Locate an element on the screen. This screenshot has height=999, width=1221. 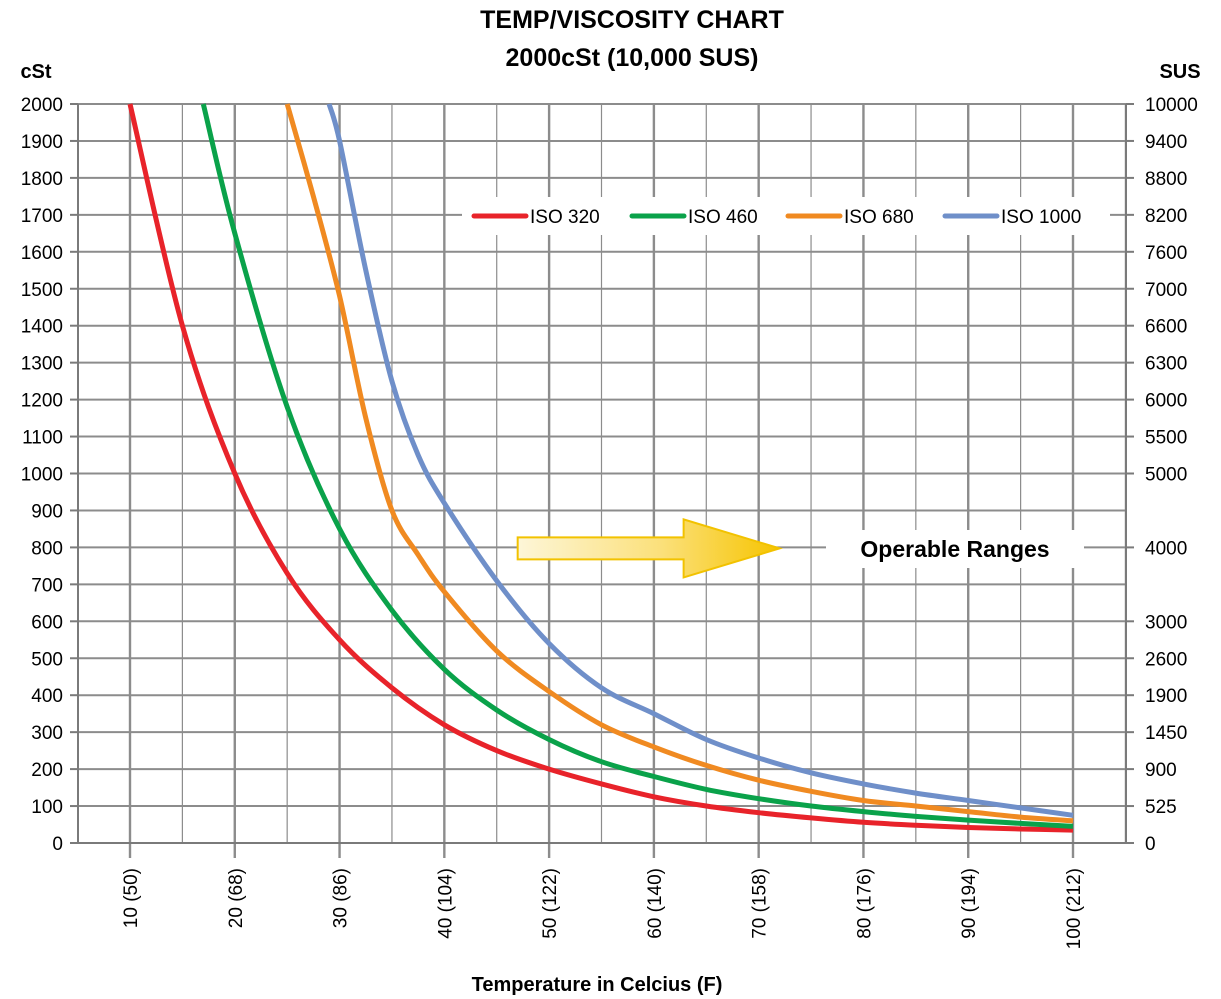
y-tick-label: 300 is located at coordinates (47, 733).